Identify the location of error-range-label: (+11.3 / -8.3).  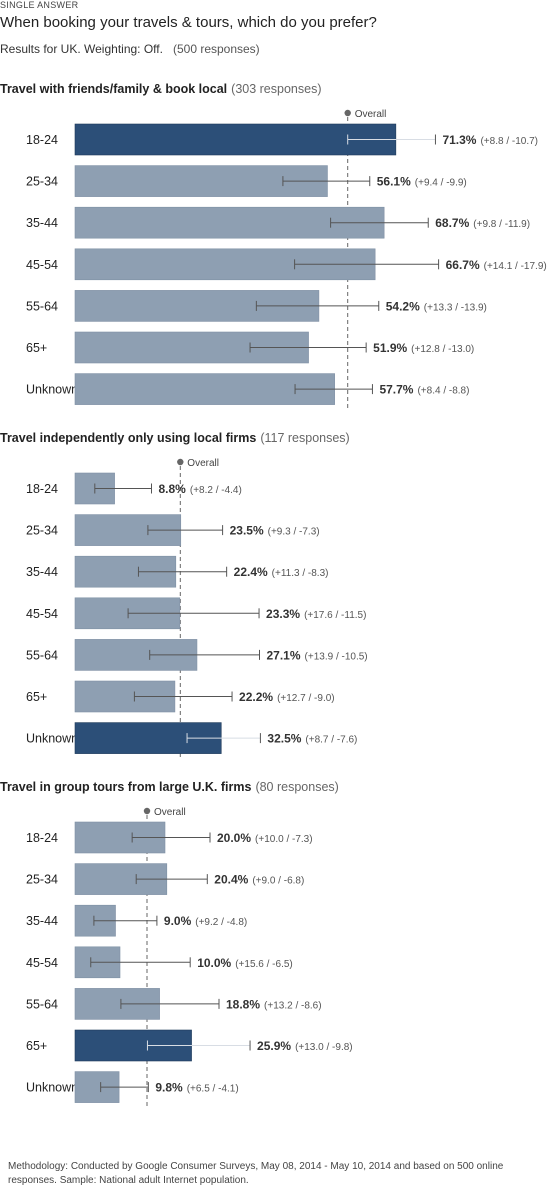
(300, 573).